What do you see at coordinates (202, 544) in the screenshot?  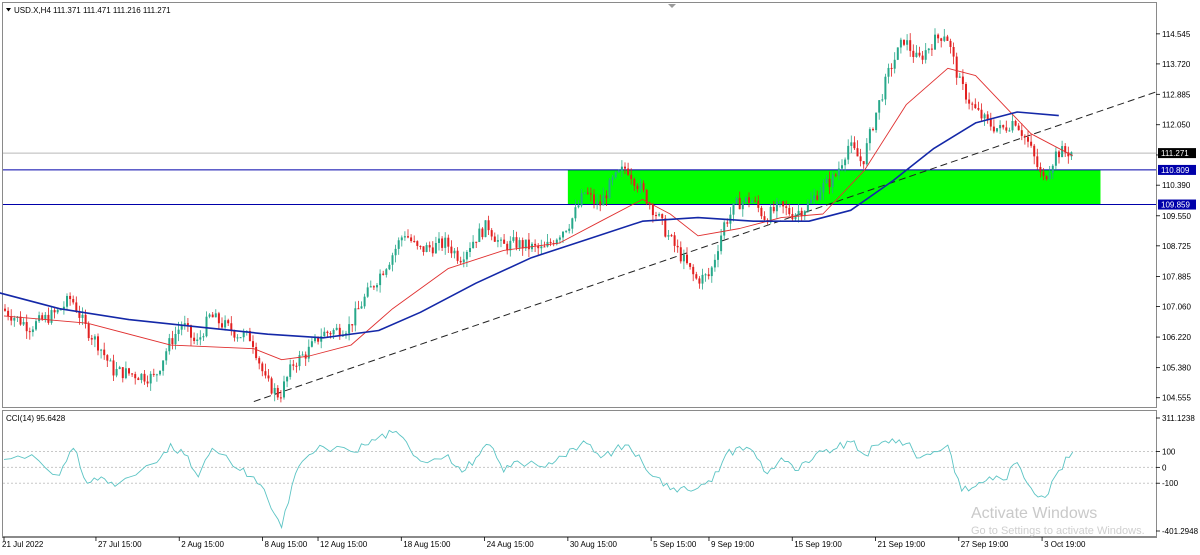 I see `time-tick-label: 2 Aug 15:00` at bounding box center [202, 544].